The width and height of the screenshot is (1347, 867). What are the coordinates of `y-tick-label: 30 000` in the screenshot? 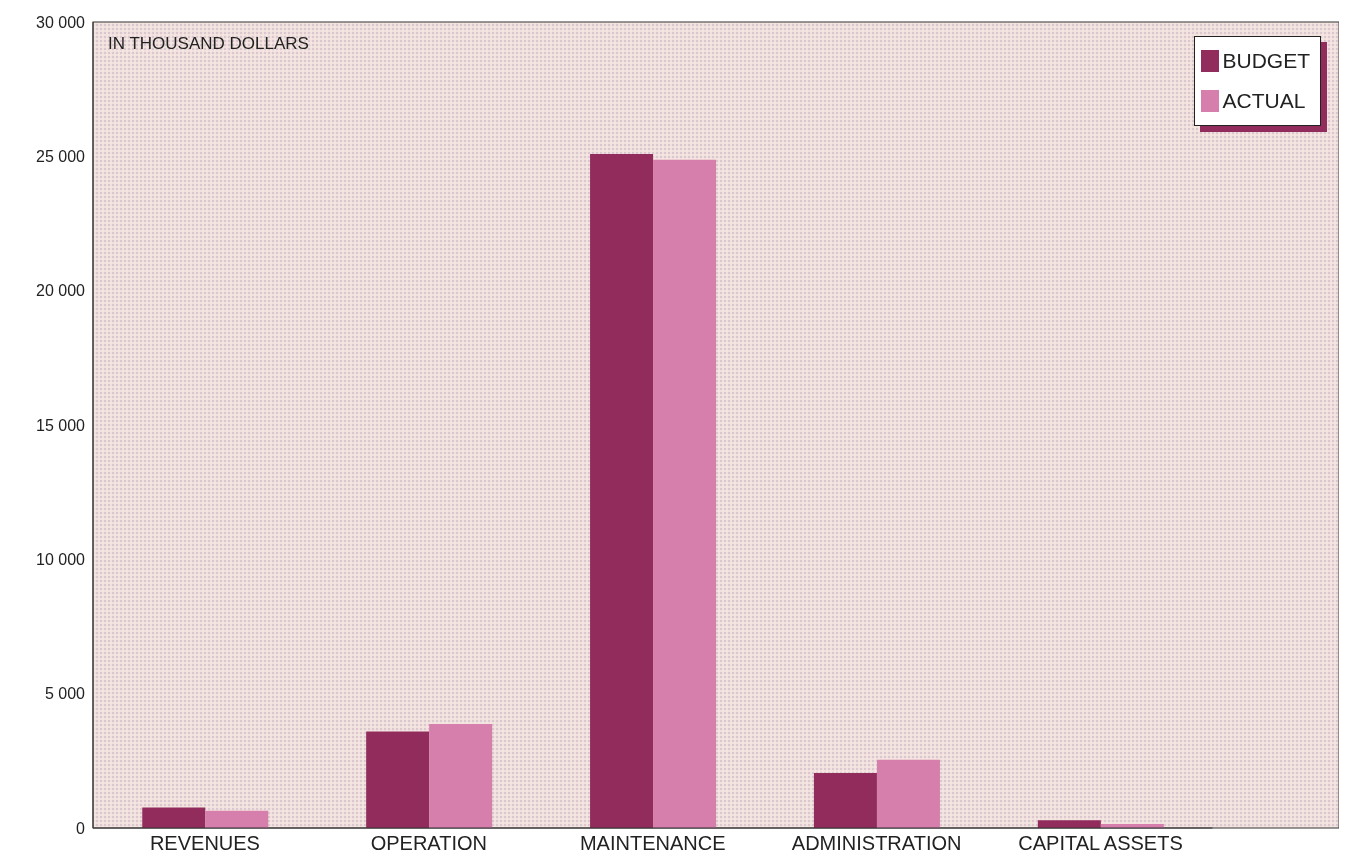 It's located at (61, 22).